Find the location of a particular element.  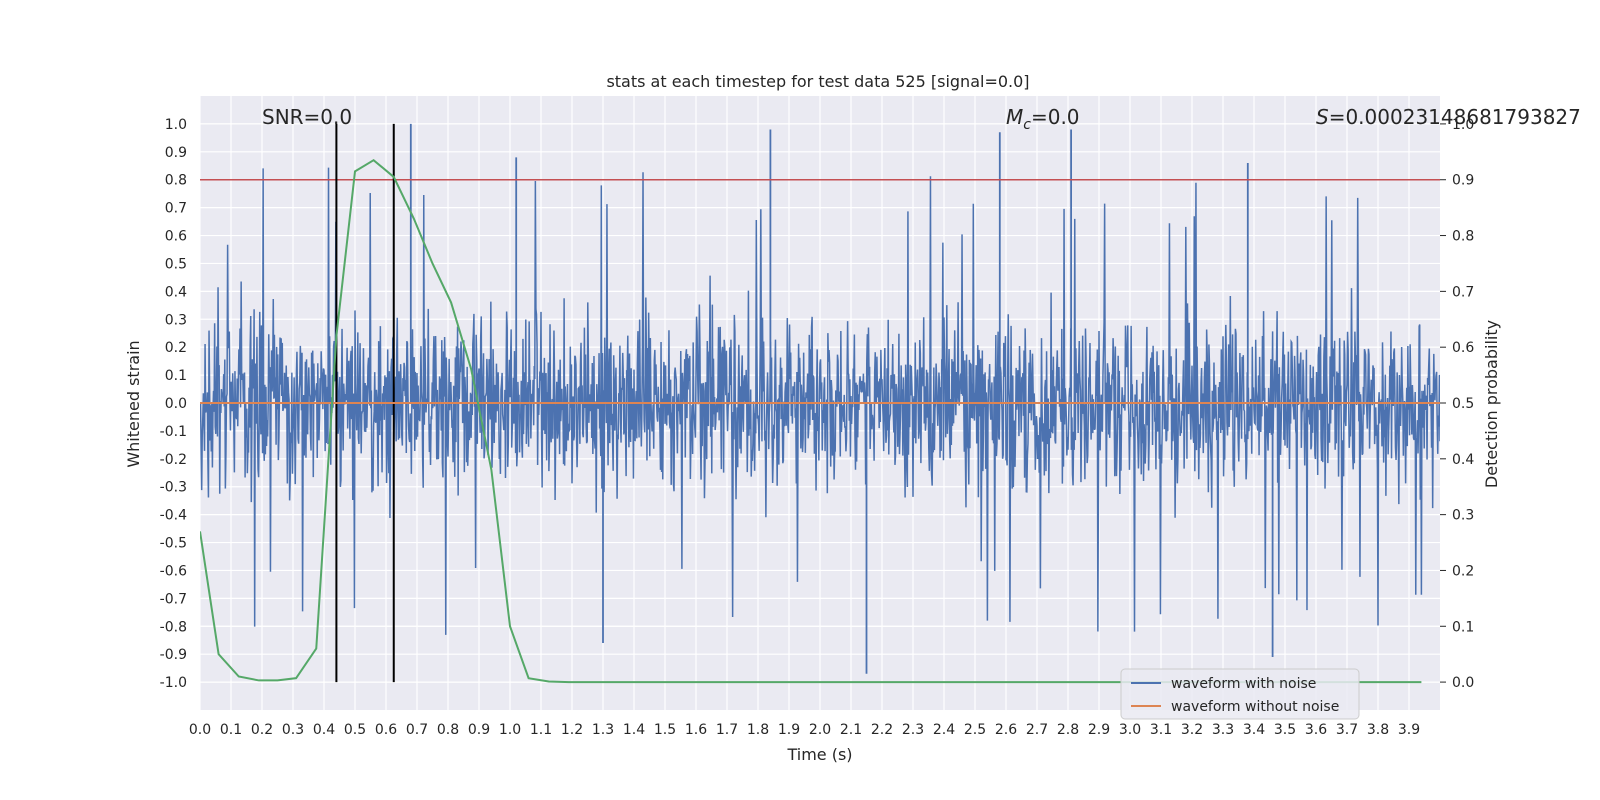

x-tick-label: 2.9 is located at coordinates (1099, 730).